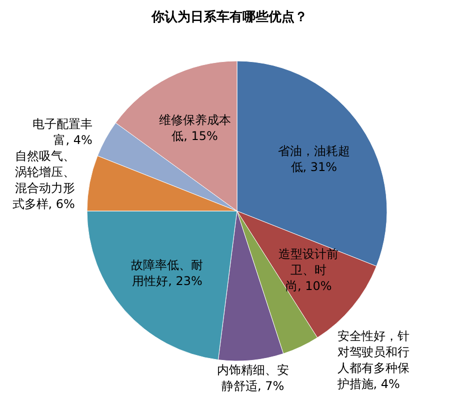 The image size is (459, 402). I want to click on chart-title: 你认为日系车有哪些优点？, so click(229, 17).